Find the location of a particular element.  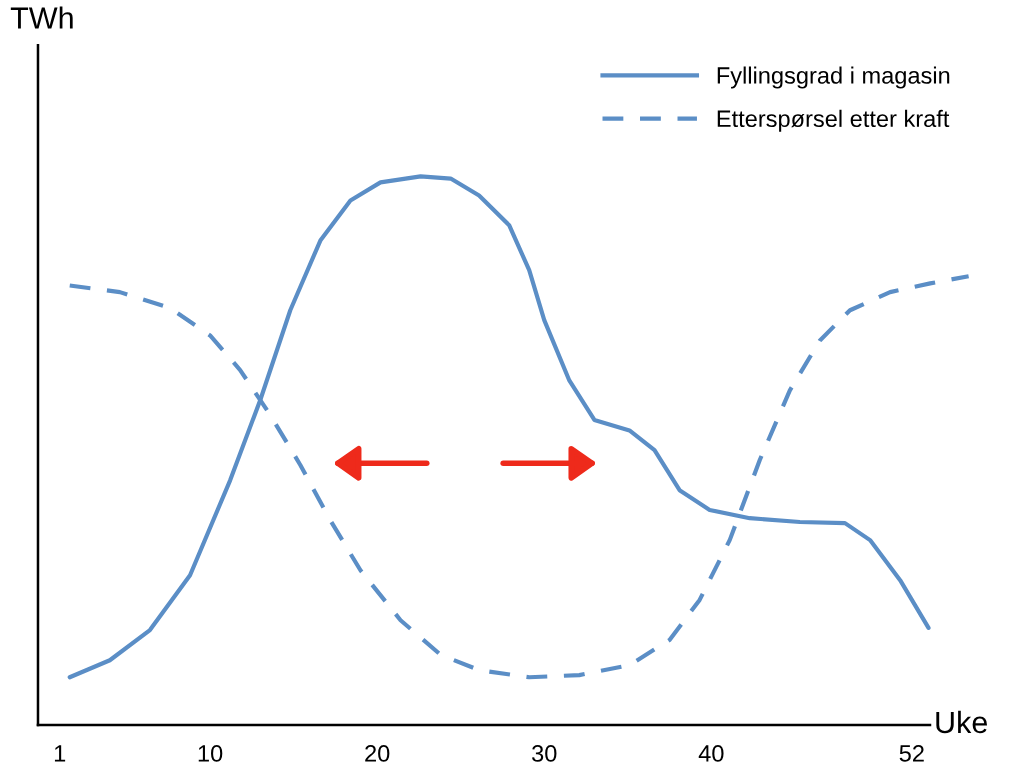

x-axis-title: Uke is located at coordinates (961, 722).